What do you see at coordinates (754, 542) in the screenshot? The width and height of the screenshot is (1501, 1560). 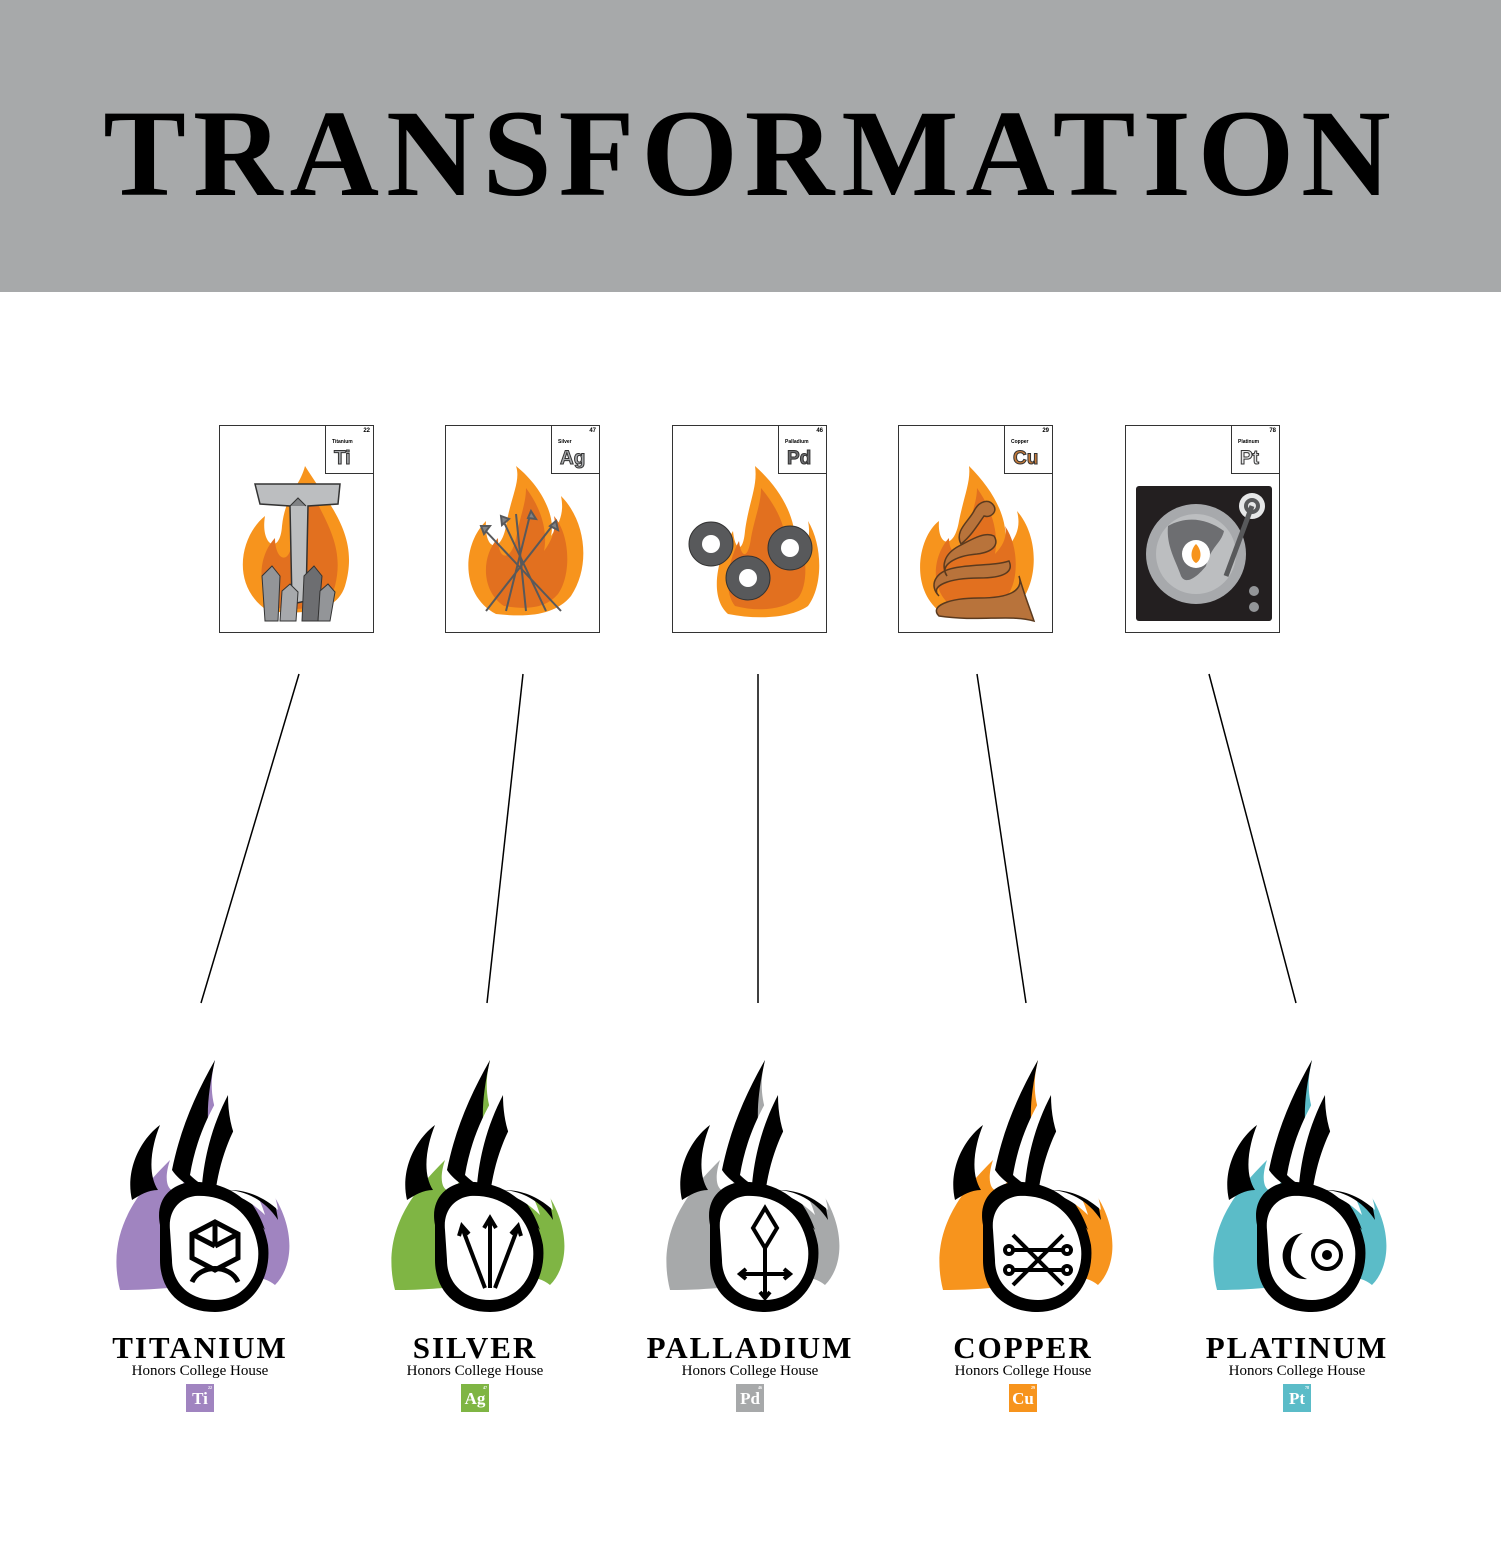 I see `gears-icon` at bounding box center [754, 542].